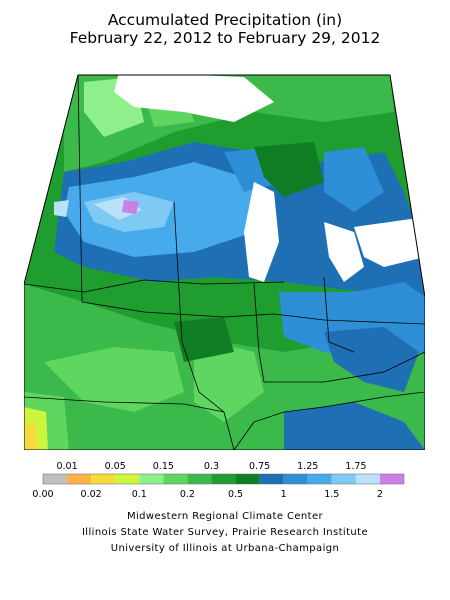 The height and width of the screenshot is (600, 450). Describe the element at coordinates (380, 494) in the screenshot. I see `legend-label-bottom: 2` at that location.